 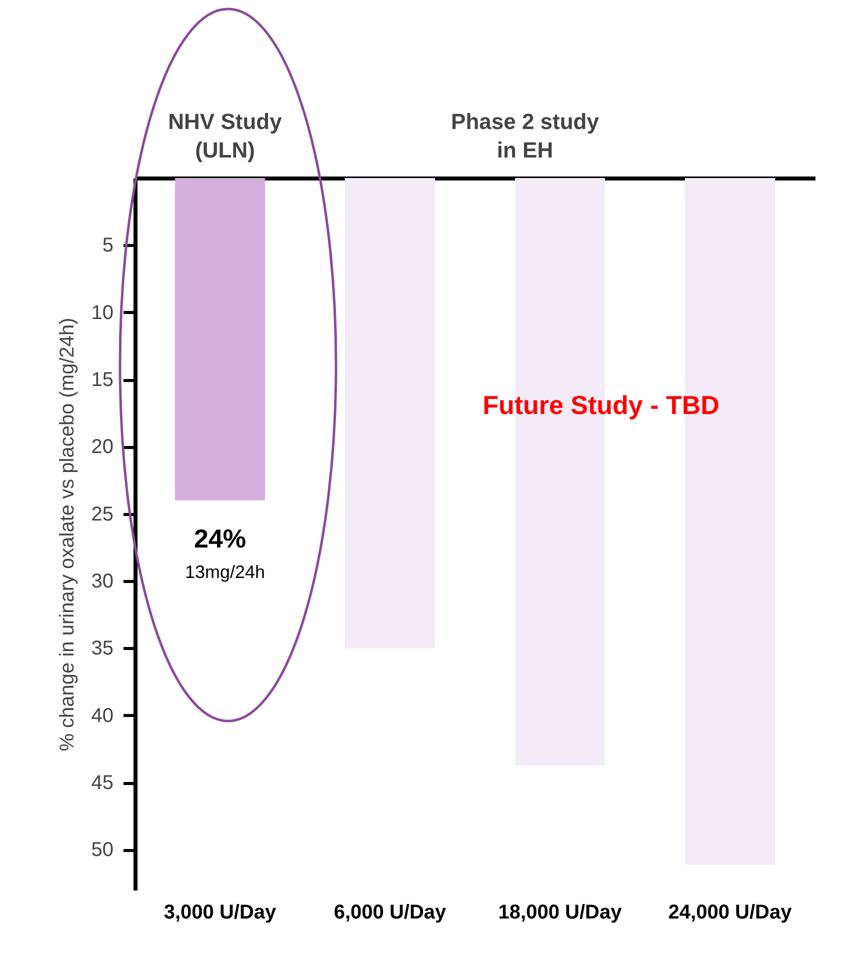 I want to click on data-label: 24%, so click(x=220, y=538).